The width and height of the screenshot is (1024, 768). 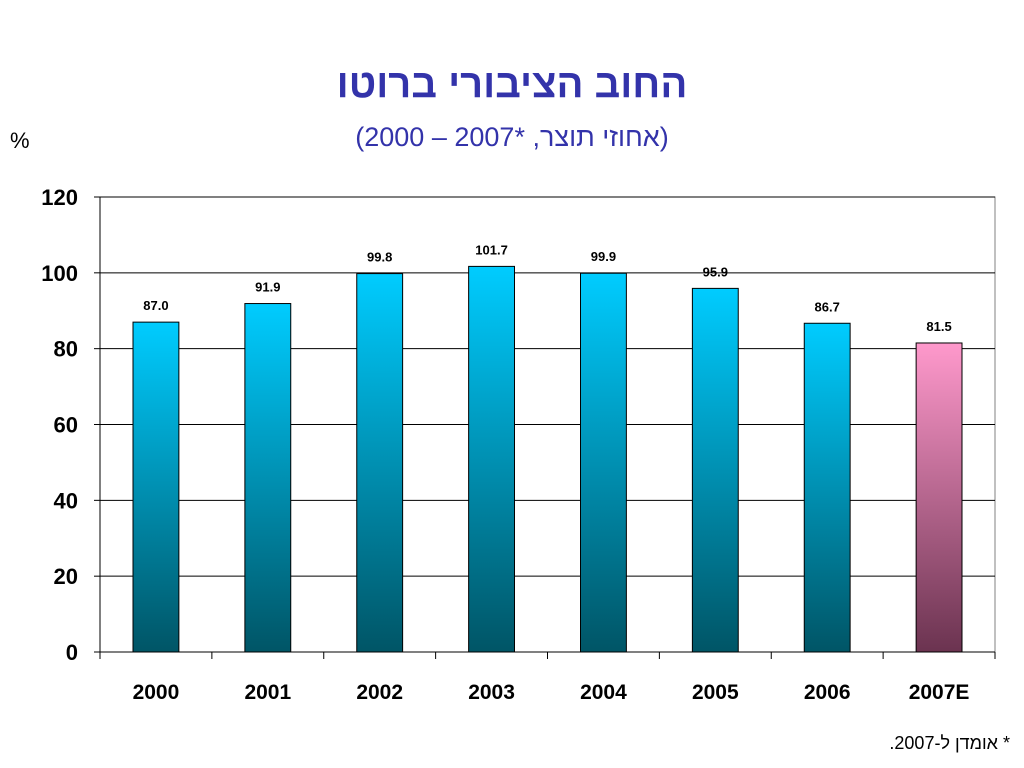 I want to click on x-tick-label-2001: 2001, so click(x=267, y=692).